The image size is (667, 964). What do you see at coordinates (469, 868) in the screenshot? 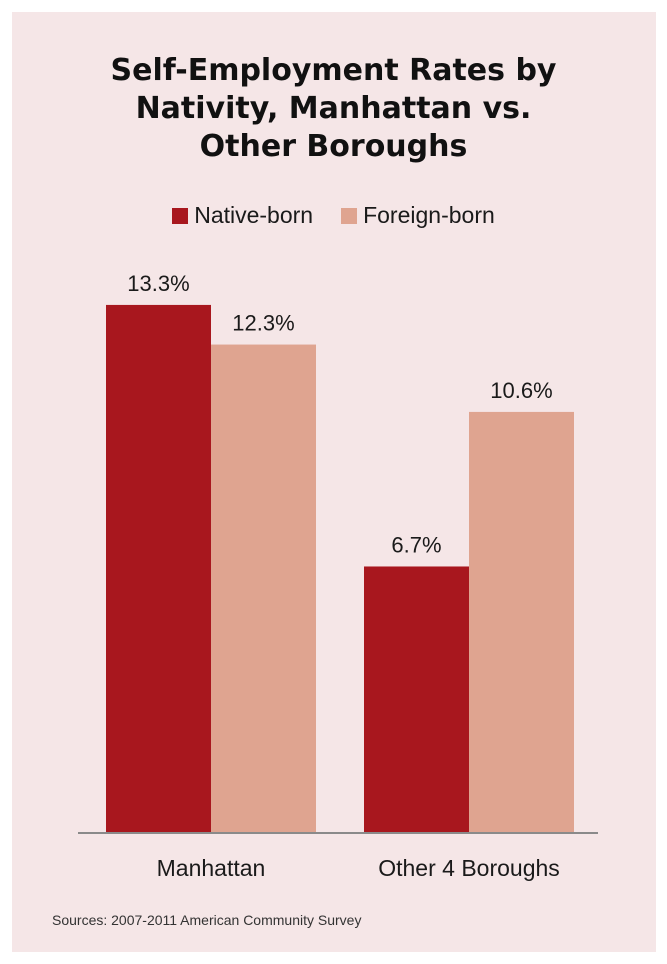
I see `x-tick-label-other-4-boroughs: Other 4 Boroughs` at bounding box center [469, 868].